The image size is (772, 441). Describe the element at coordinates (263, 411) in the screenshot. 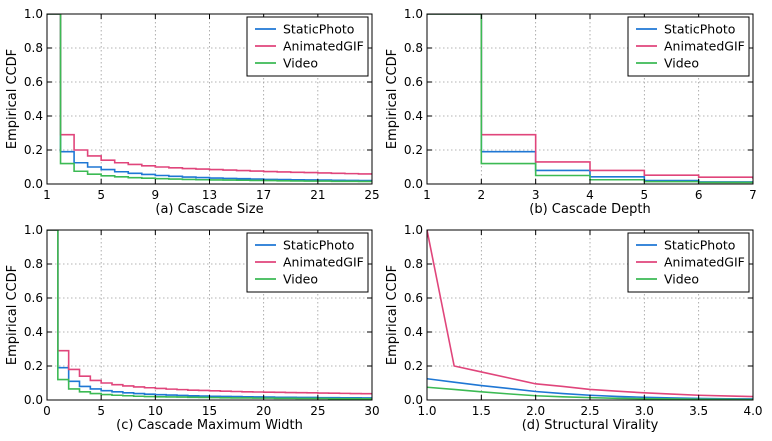

I see `x-tick-label: 20` at that location.